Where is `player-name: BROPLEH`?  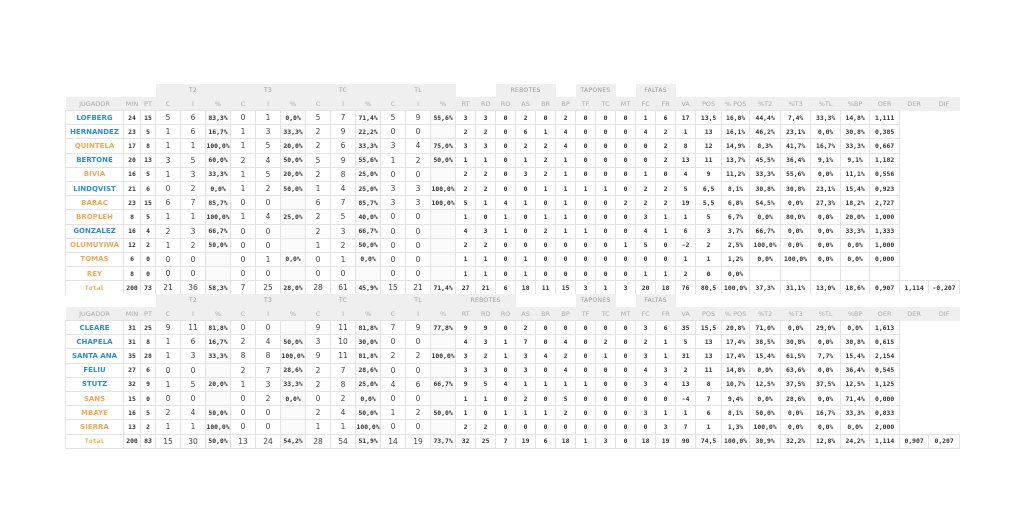
player-name: BROPLEH is located at coordinates (94, 217).